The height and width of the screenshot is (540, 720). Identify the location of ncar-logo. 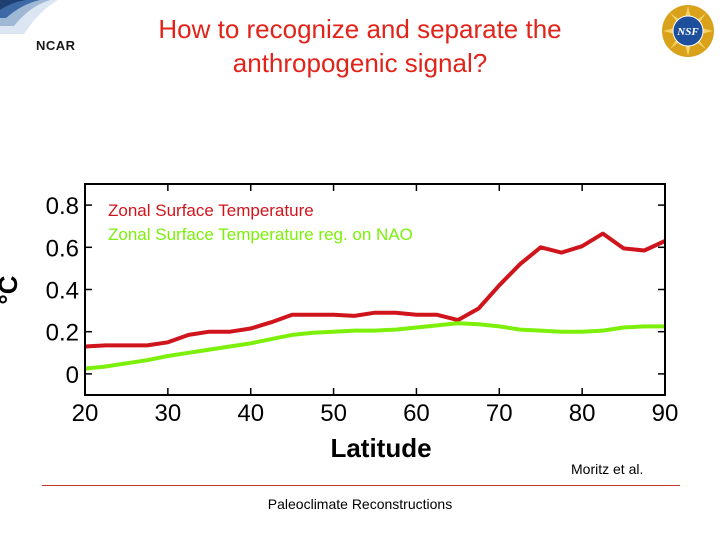
(29, 17).